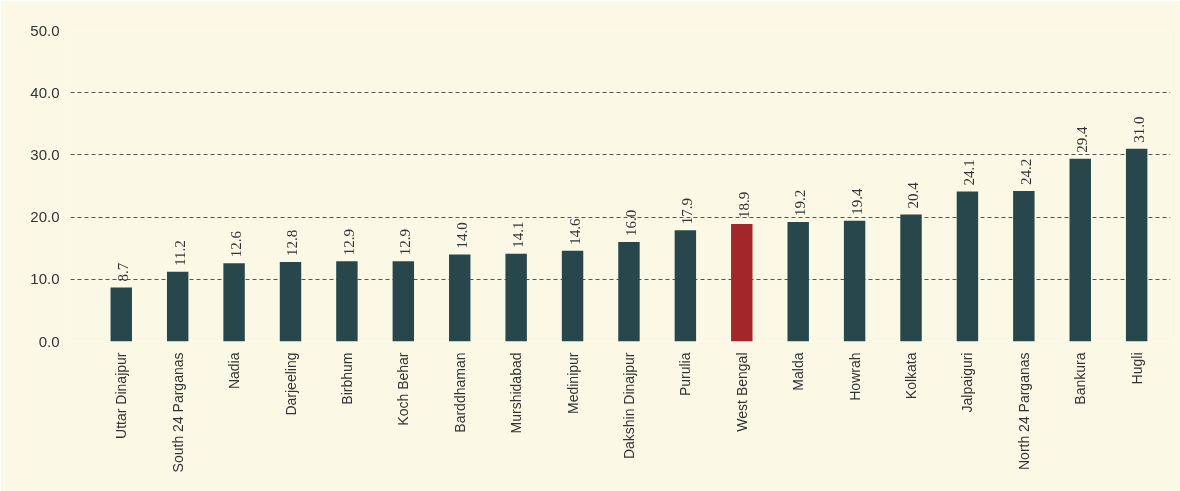 The height and width of the screenshot is (491, 1180). What do you see at coordinates (459, 392) in the screenshot?
I see `x-tick-label: Barddhaman` at bounding box center [459, 392].